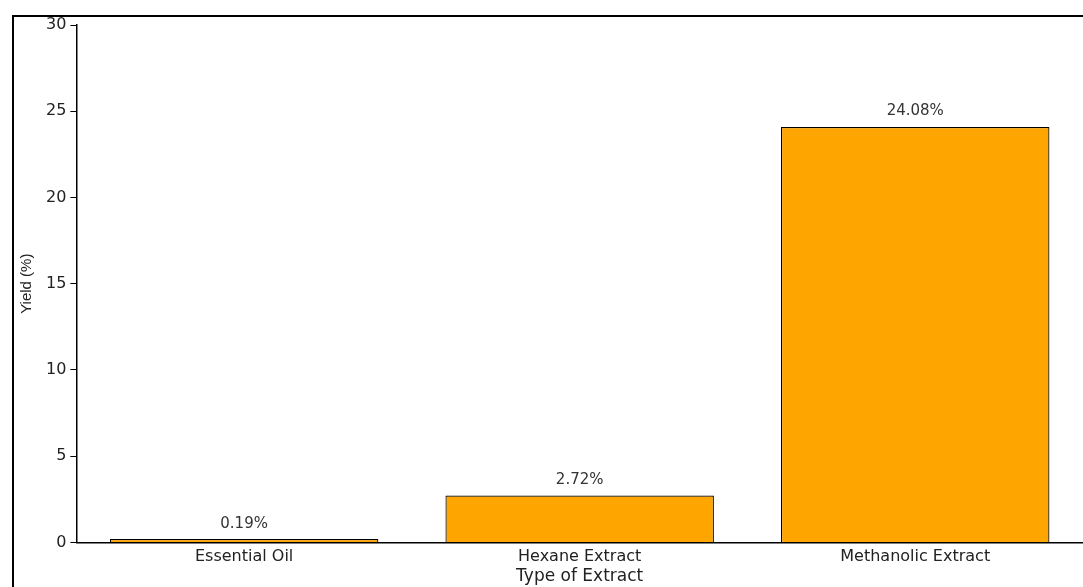 The width and height of the screenshot is (1083, 587). What do you see at coordinates (915, 110) in the screenshot?
I see `data-label: 24.08%` at bounding box center [915, 110].